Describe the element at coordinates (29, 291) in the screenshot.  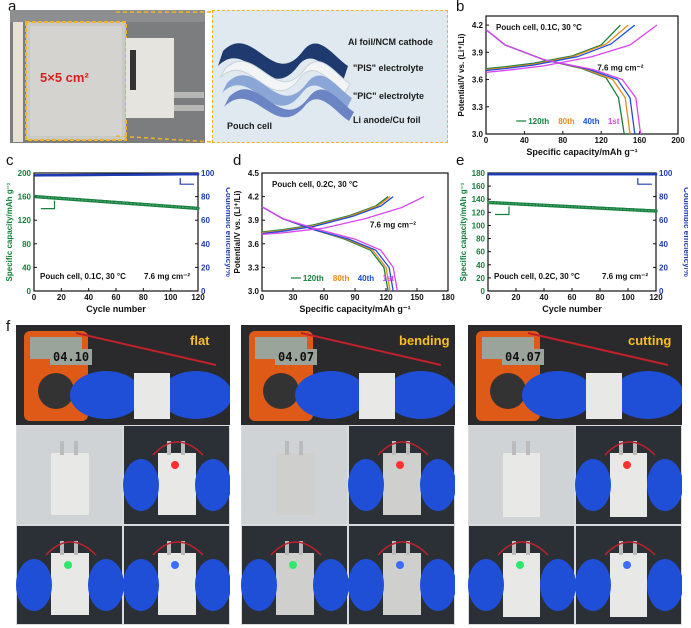
I see `y-tick-label: 0` at that location.